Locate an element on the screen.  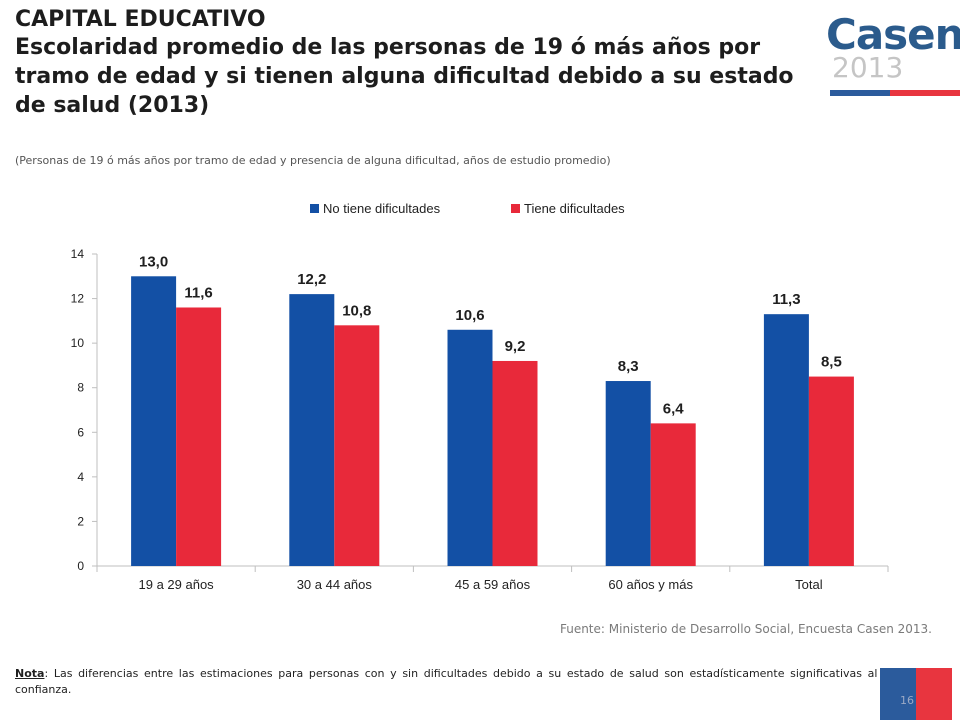
y-tick-label: 4 is located at coordinates (80, 477).